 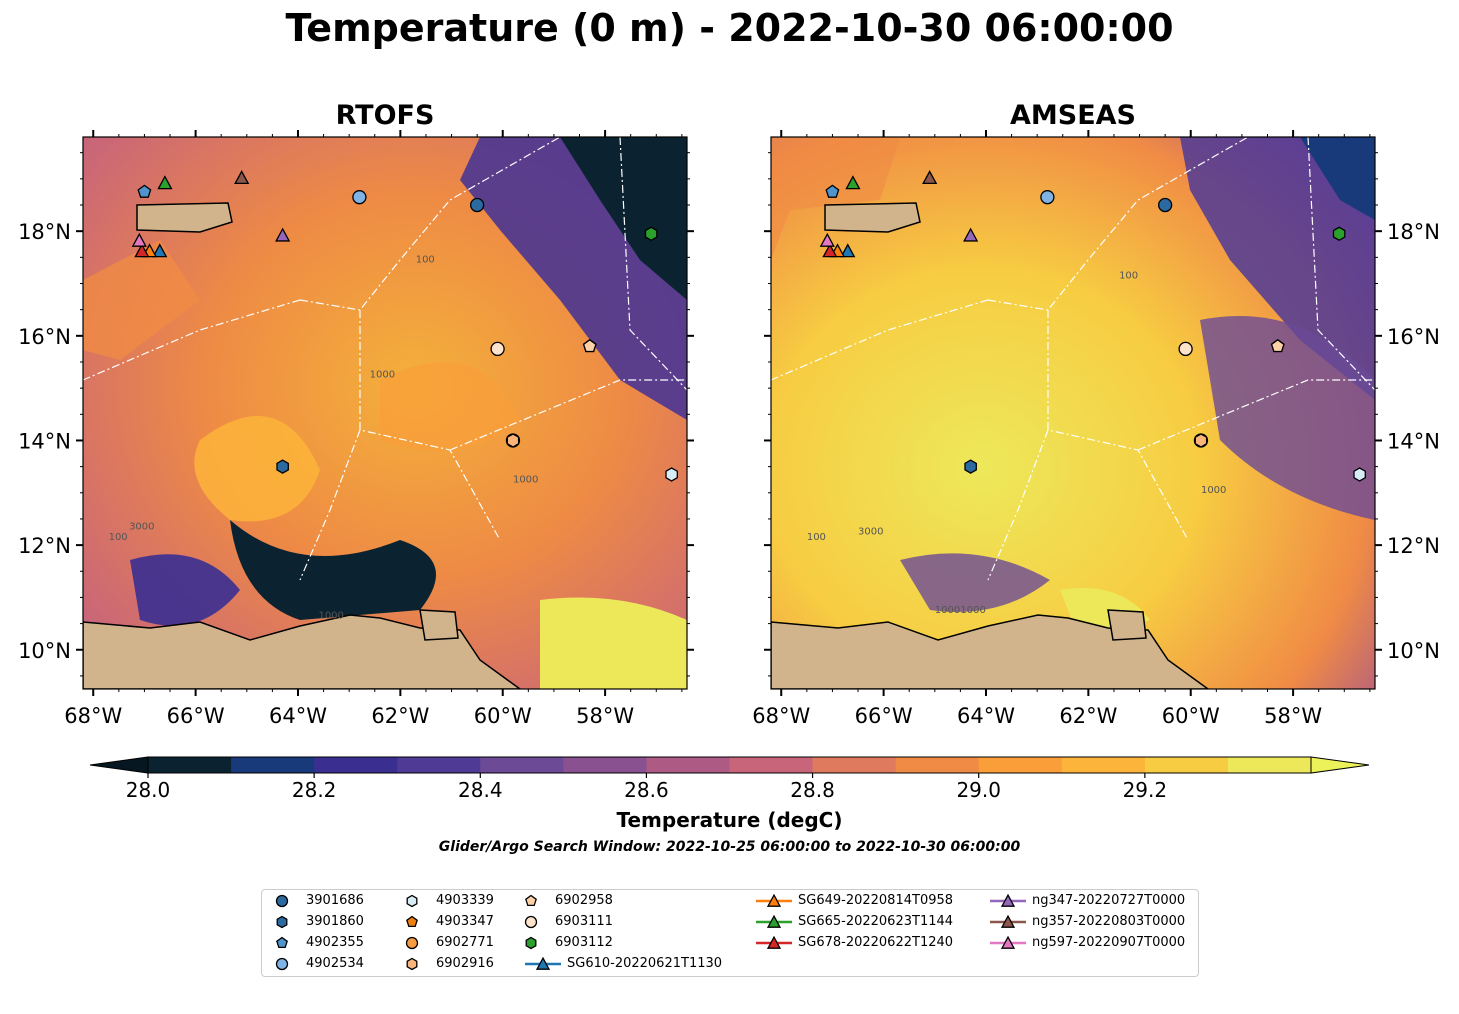 What do you see at coordinates (480, 790) in the screenshot?
I see `colorbar-tick-label: 28.4` at bounding box center [480, 790].